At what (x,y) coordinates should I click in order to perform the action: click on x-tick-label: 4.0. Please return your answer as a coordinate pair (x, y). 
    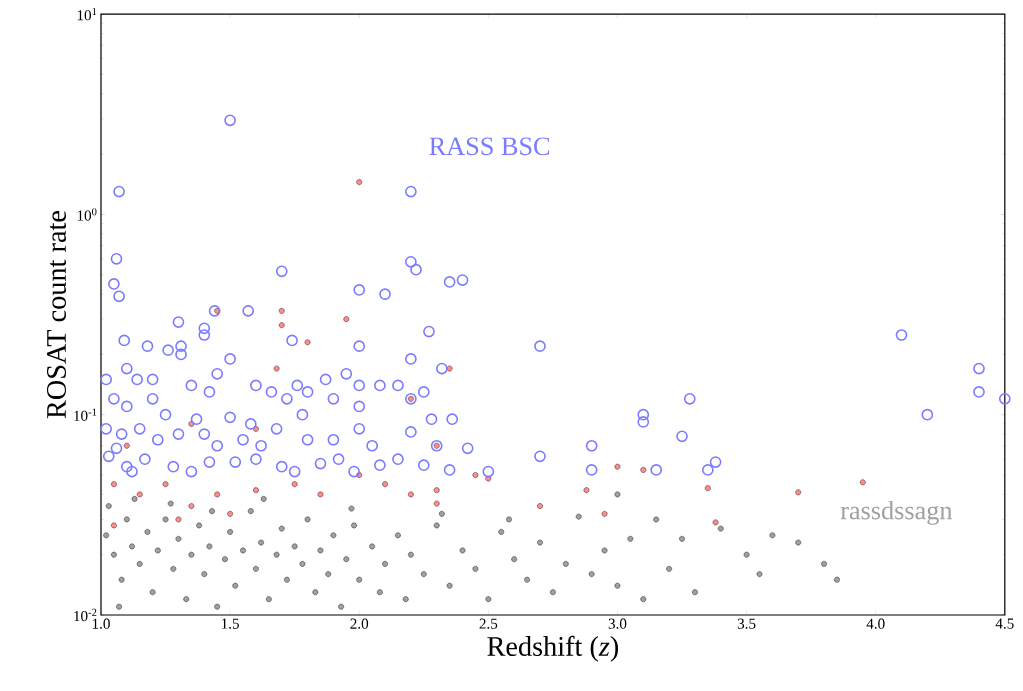
    Looking at the image, I should click on (875, 623).